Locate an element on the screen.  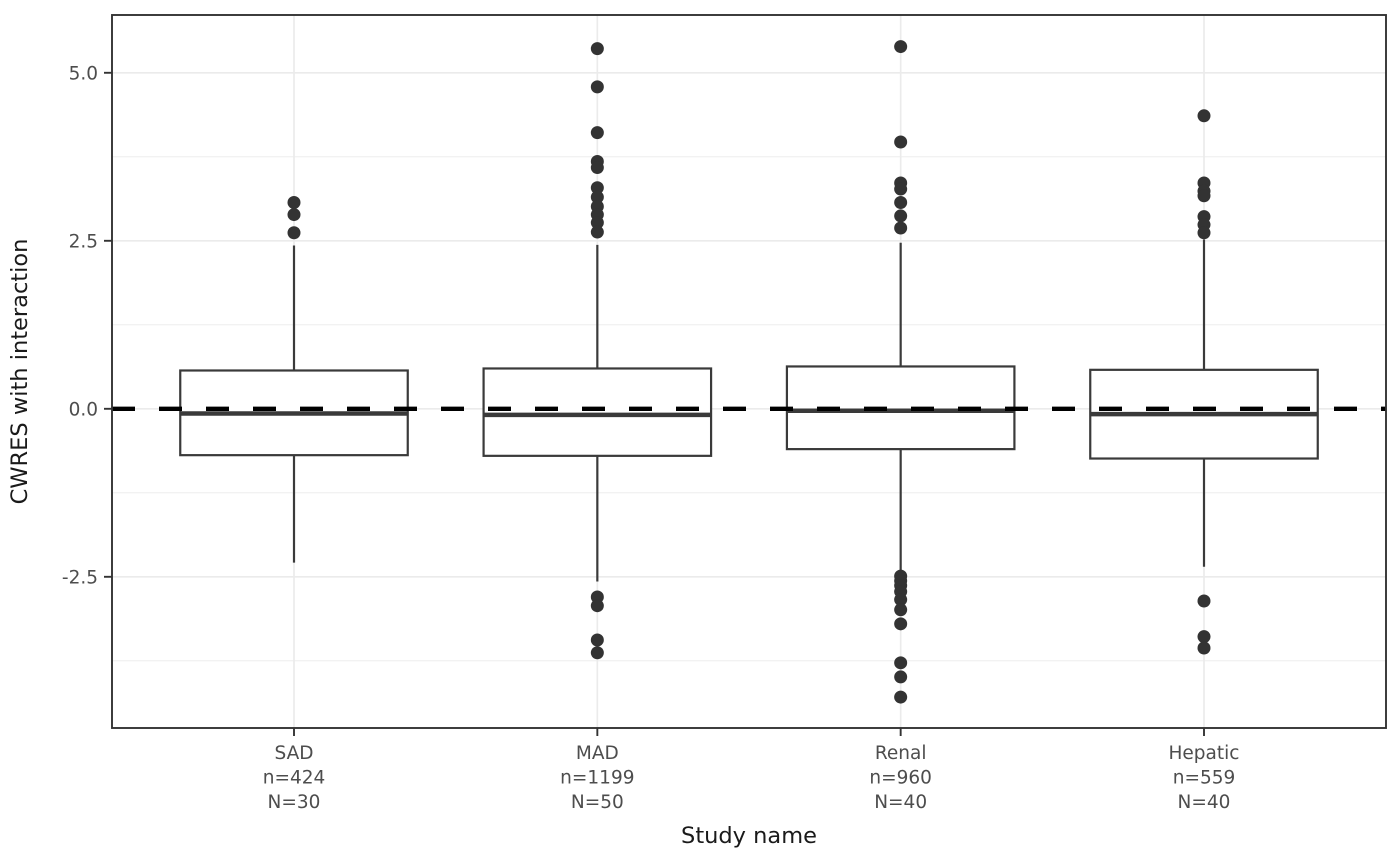
y-tick-label: -2.5 is located at coordinates (80, 577).